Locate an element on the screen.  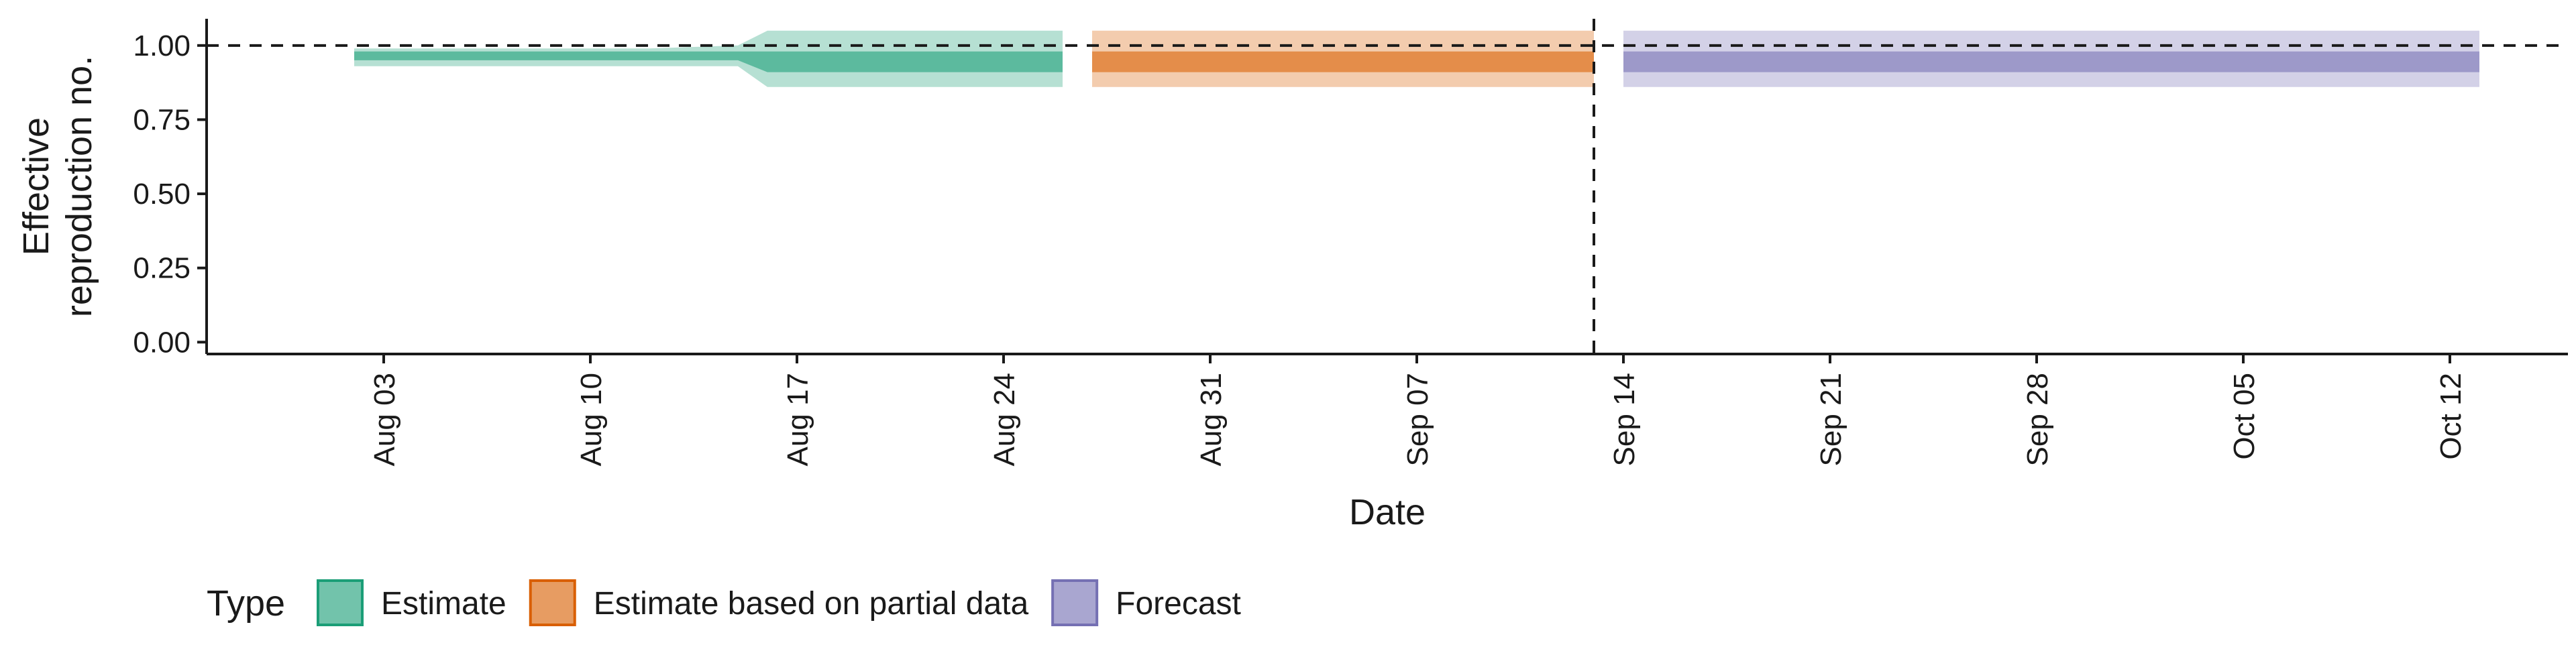
series-3-inner-band is located at coordinates (2051, 61).